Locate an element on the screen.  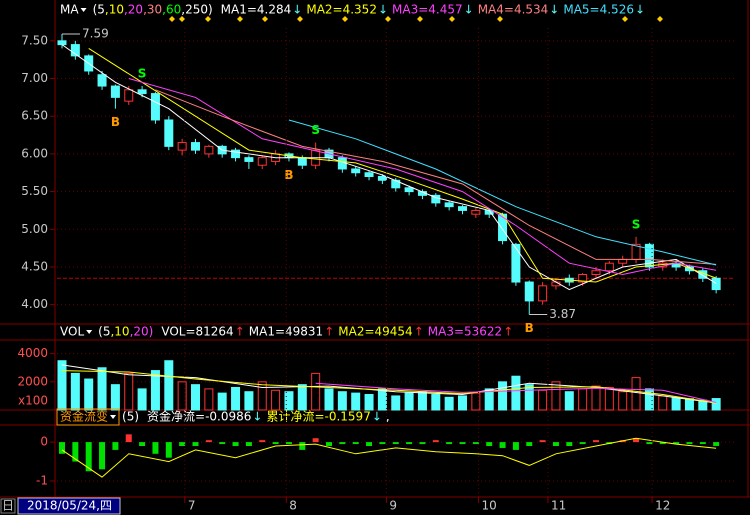
indicator-param: (5) is located at coordinates (130, 417).